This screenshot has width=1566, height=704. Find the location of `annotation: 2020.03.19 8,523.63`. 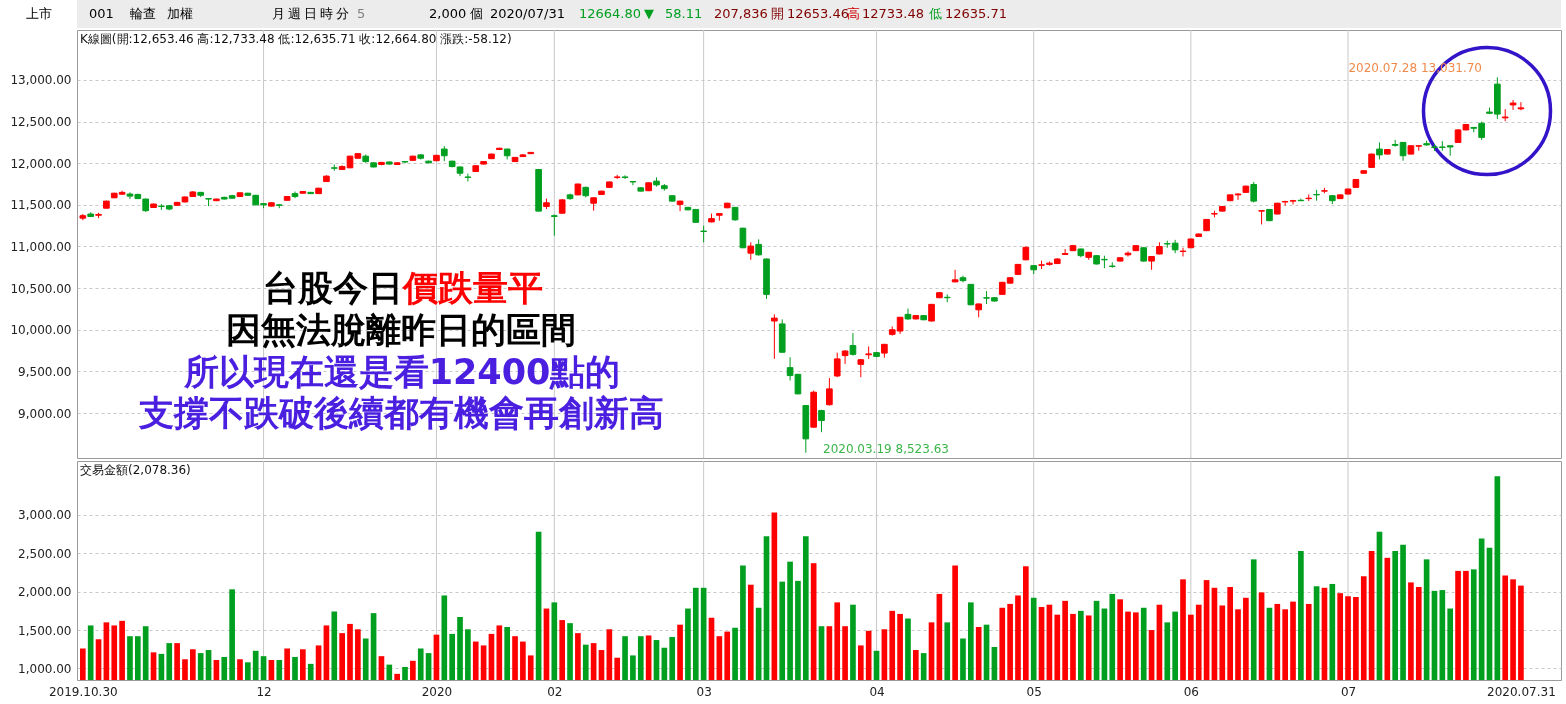

annotation: 2020.03.19 8,523.63 is located at coordinates (886, 449).